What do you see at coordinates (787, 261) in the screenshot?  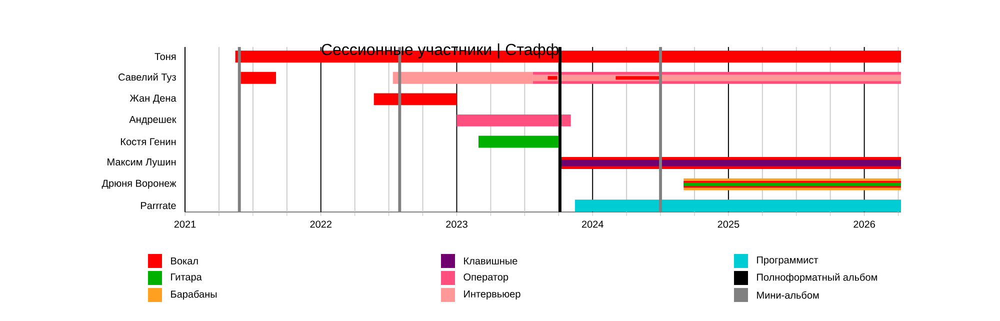 I see `legend-label: Программист` at bounding box center [787, 261].